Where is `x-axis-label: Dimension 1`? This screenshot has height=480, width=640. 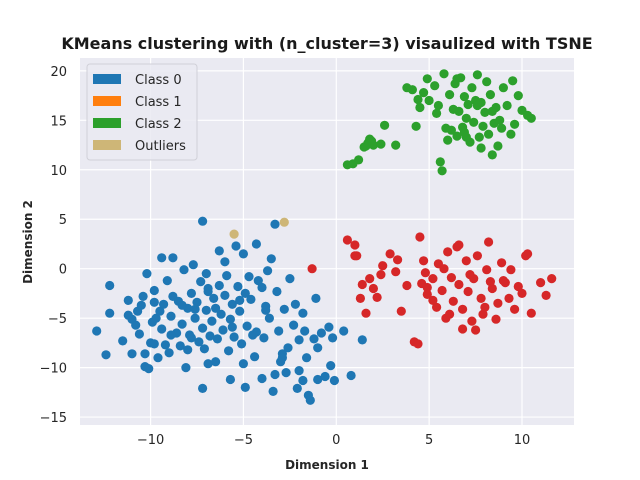
x-axis-label: Dimension 1 is located at coordinates (327, 465).